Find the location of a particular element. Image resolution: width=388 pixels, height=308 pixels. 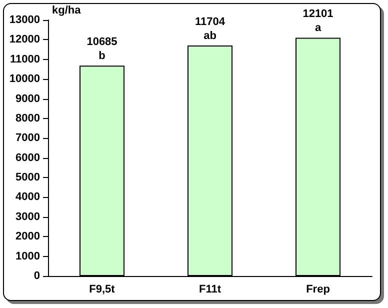

y-tick-label: 3000 is located at coordinates (28, 216).